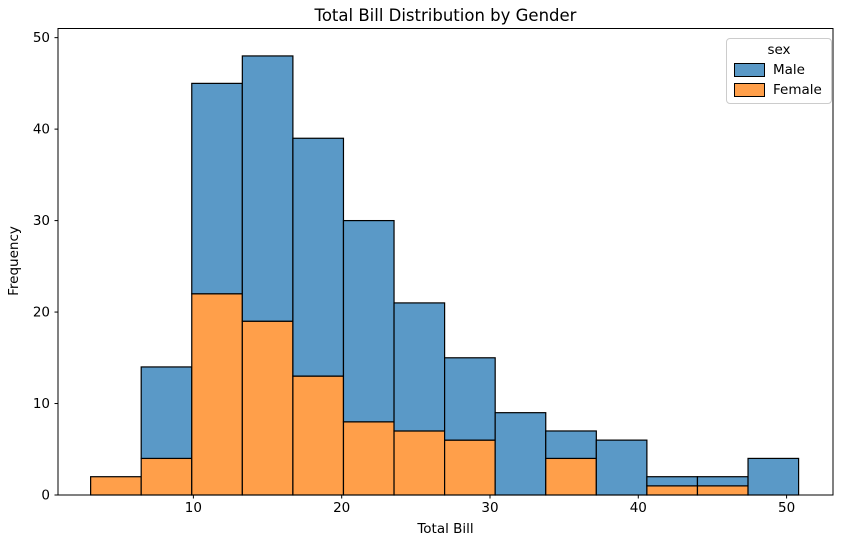  What do you see at coordinates (41, 313) in the screenshot?
I see `y-tick-label: 20` at bounding box center [41, 313].